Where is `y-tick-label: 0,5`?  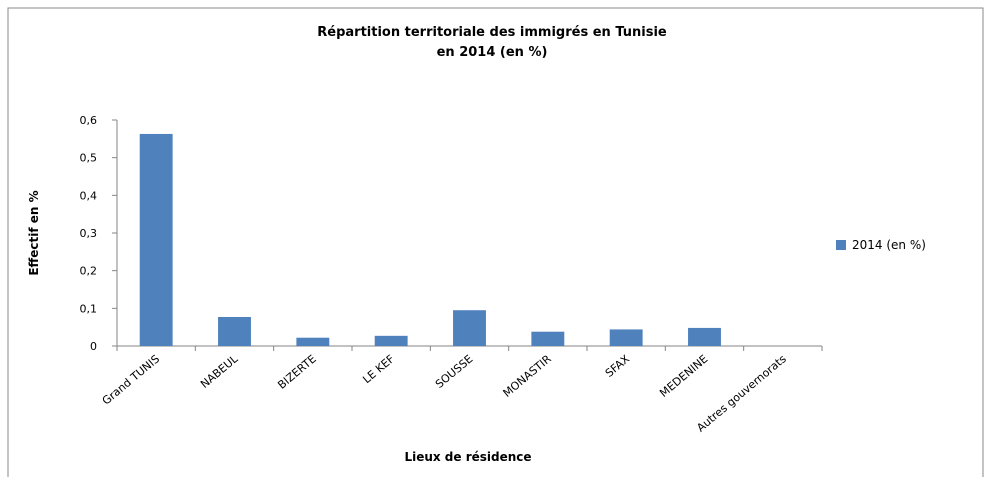 y-tick-label: 0,5 is located at coordinates (89, 158).